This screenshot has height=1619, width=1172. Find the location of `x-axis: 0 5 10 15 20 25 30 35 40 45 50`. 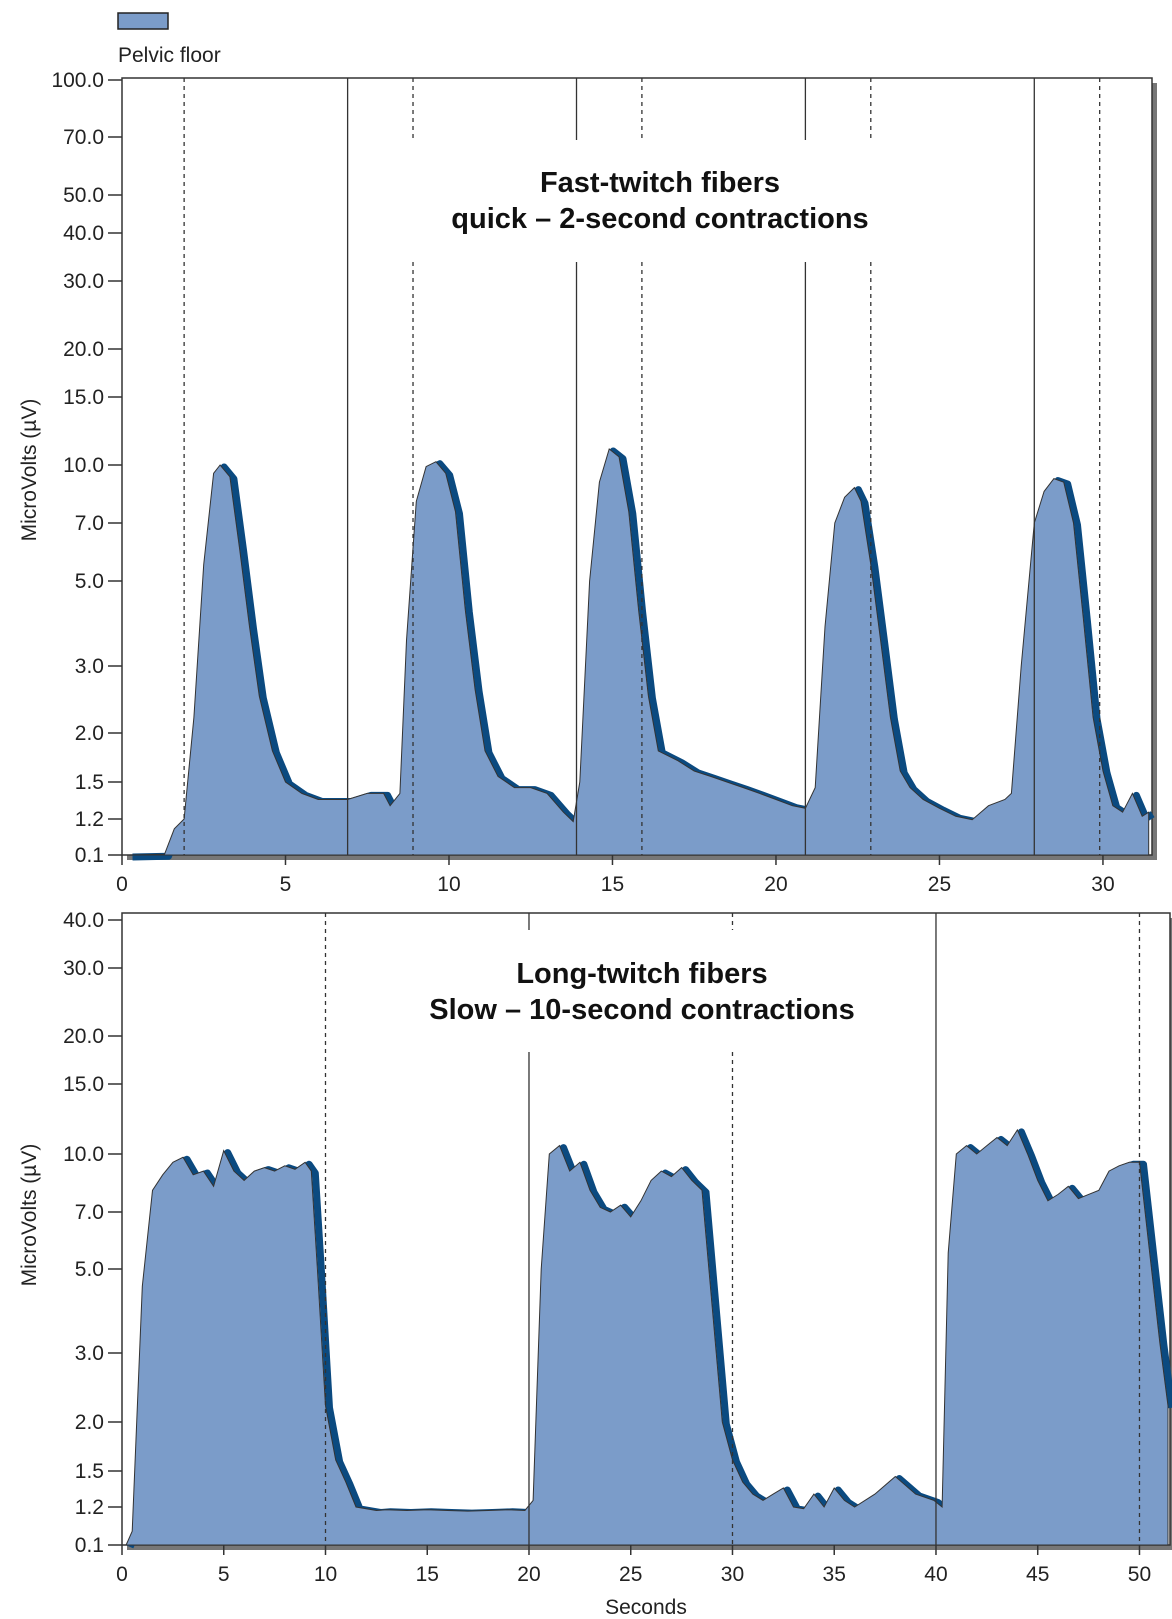

x-axis: 0 5 10 15 20 25 30 35 40 45 50 is located at coordinates (633, 1565).